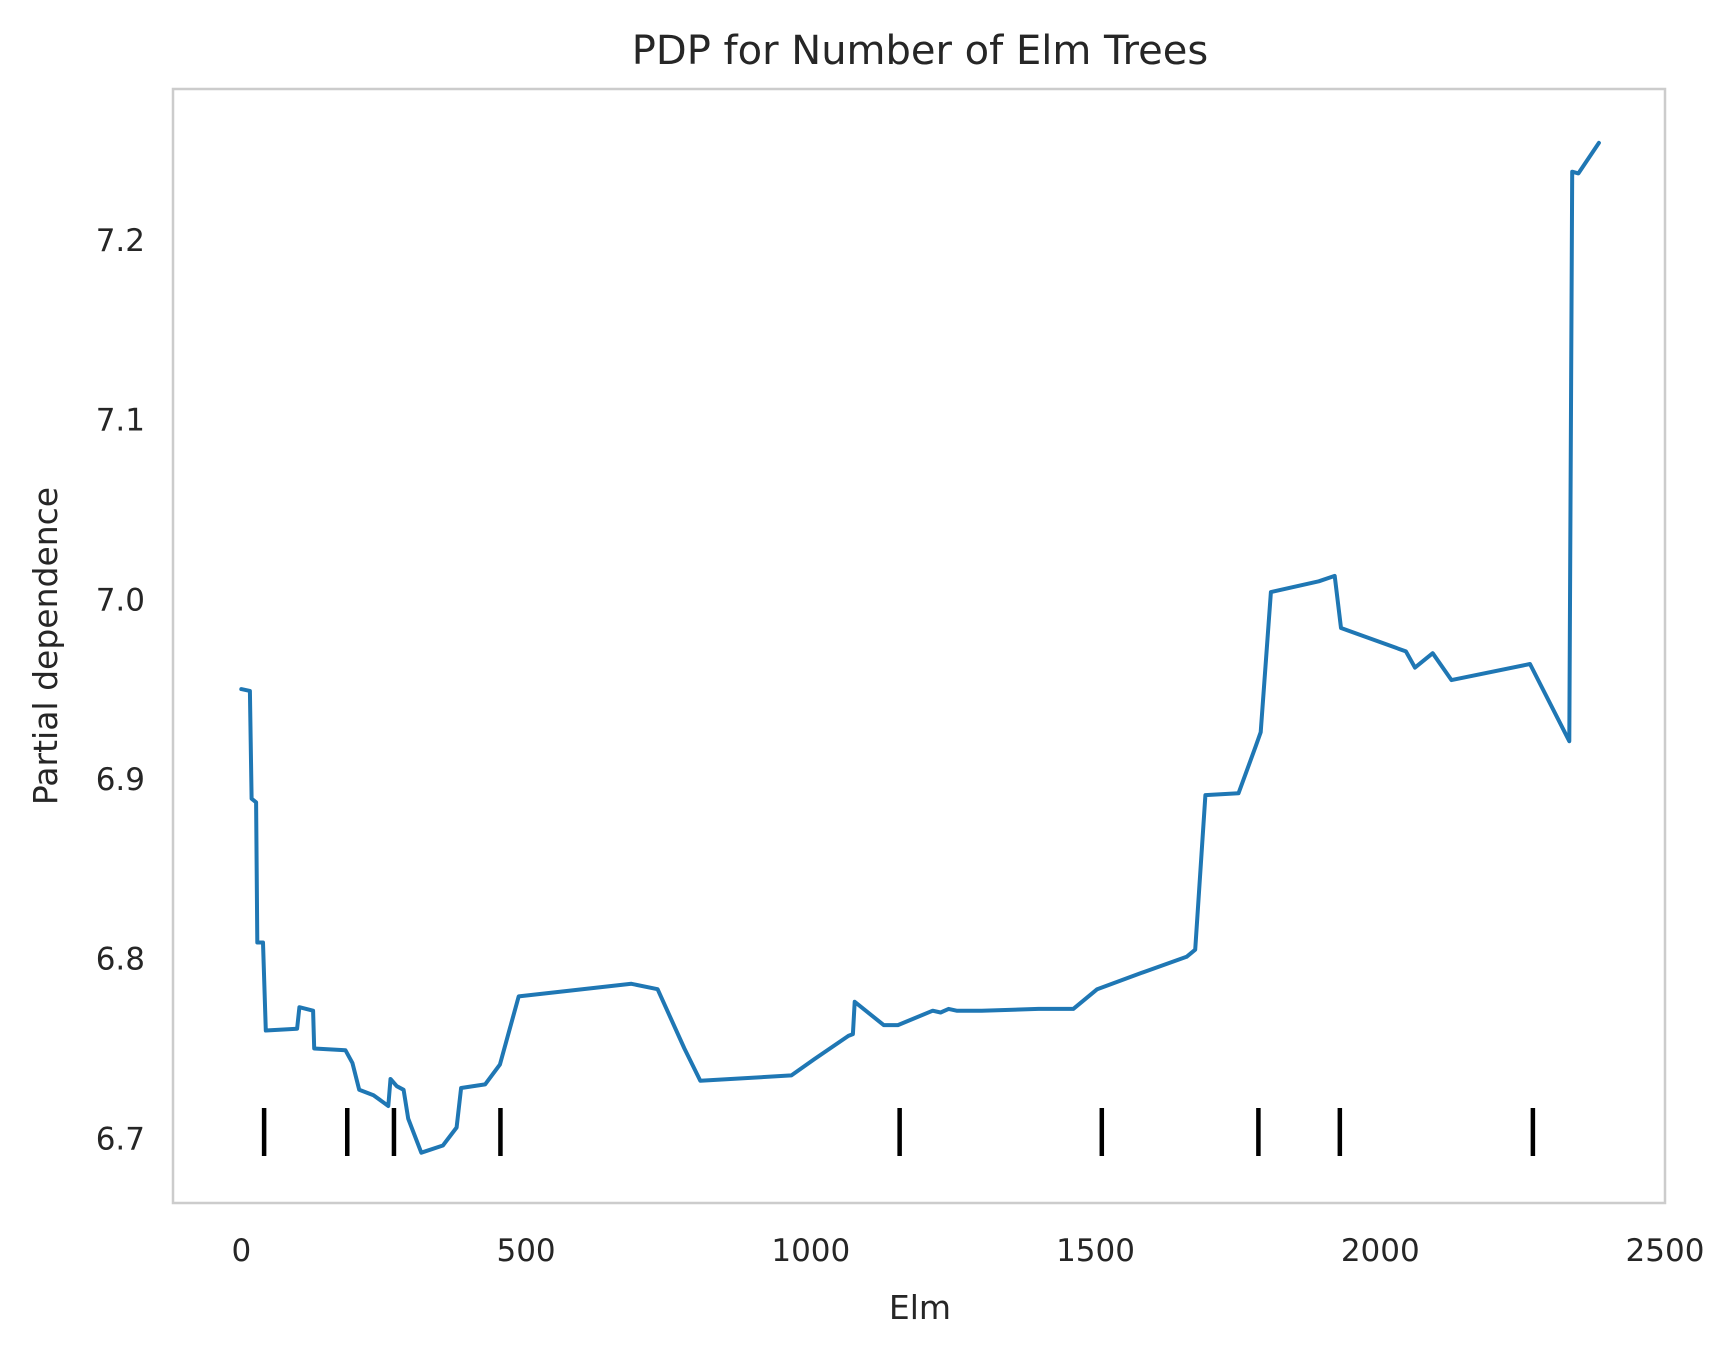  What do you see at coordinates (1665, 1251) in the screenshot?
I see `x-tick-label-5: 2500` at bounding box center [1665, 1251].